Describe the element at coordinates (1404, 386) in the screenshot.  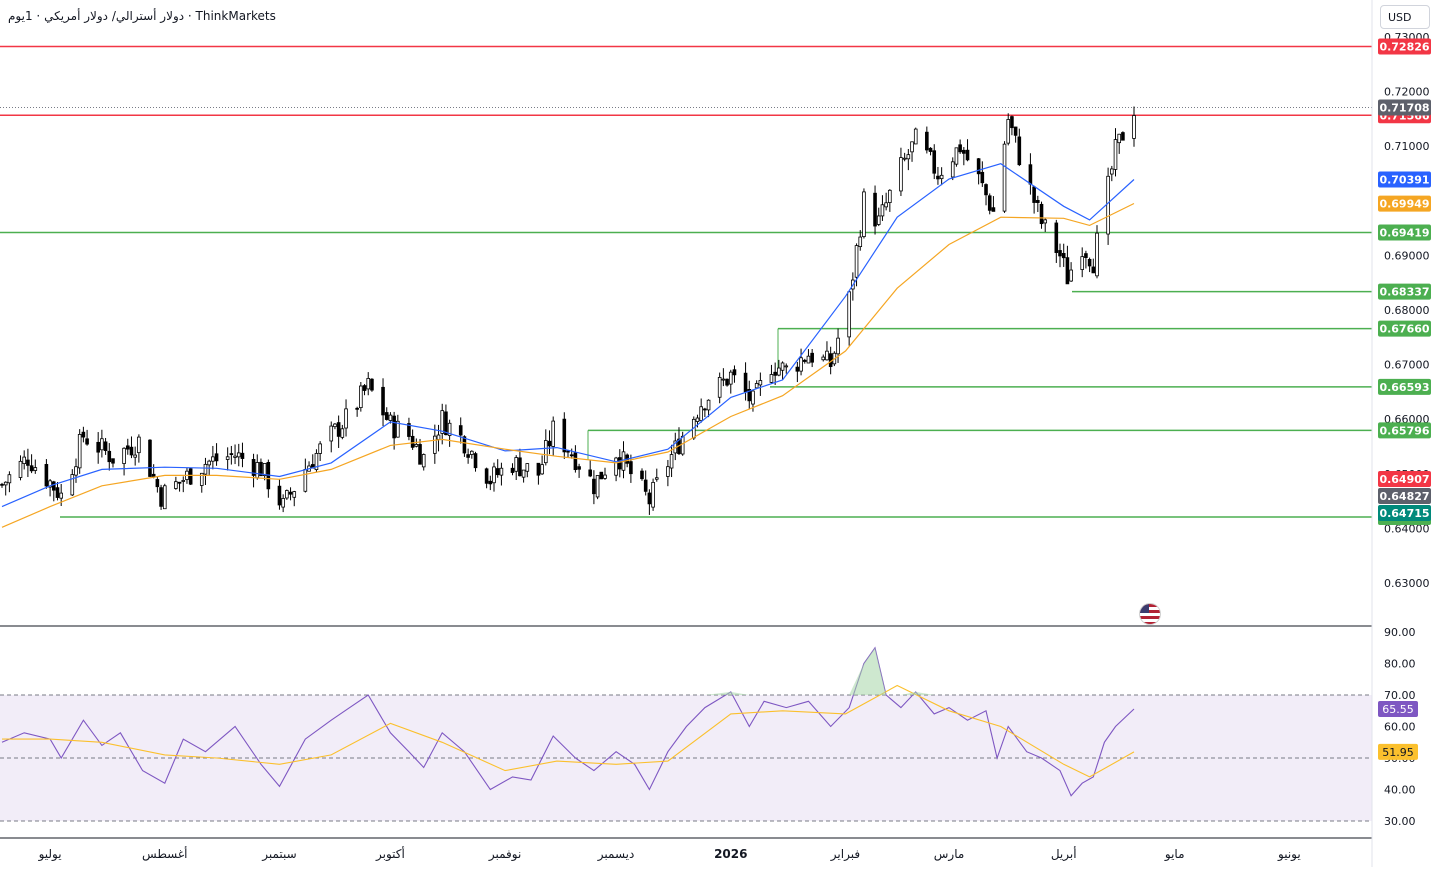
I see `level-badge-5-bg` at that location.